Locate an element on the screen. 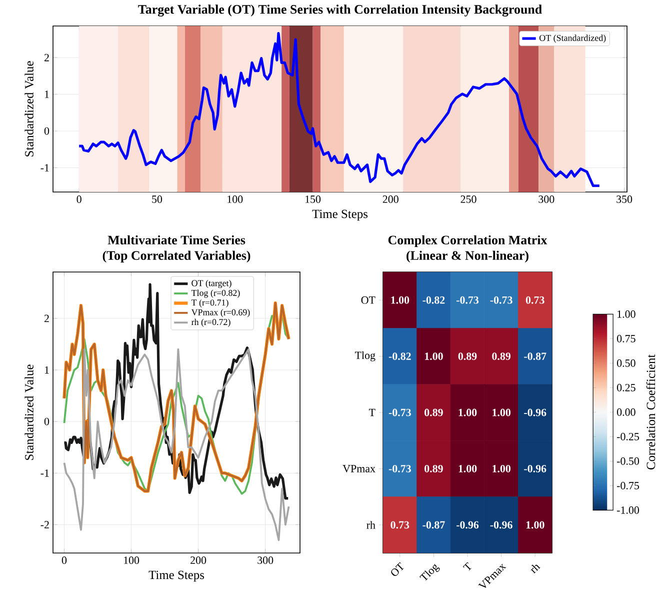 The width and height of the screenshot is (657, 605). legend-label: VPmax (r=0.69) is located at coordinates (220, 313).